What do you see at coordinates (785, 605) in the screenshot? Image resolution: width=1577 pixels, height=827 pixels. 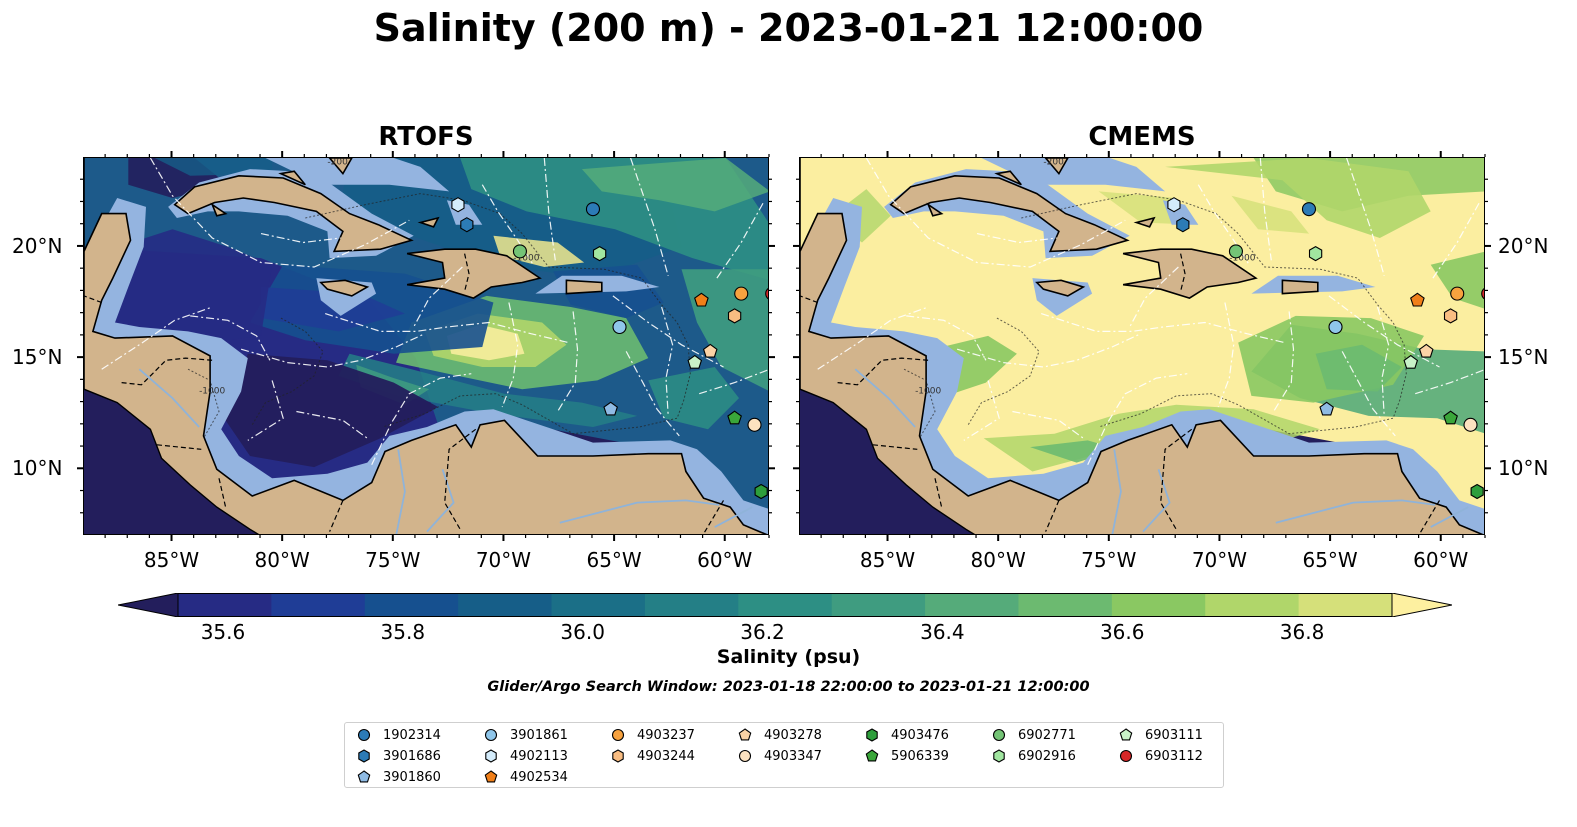 I see `colorbar-outline` at bounding box center [785, 605].